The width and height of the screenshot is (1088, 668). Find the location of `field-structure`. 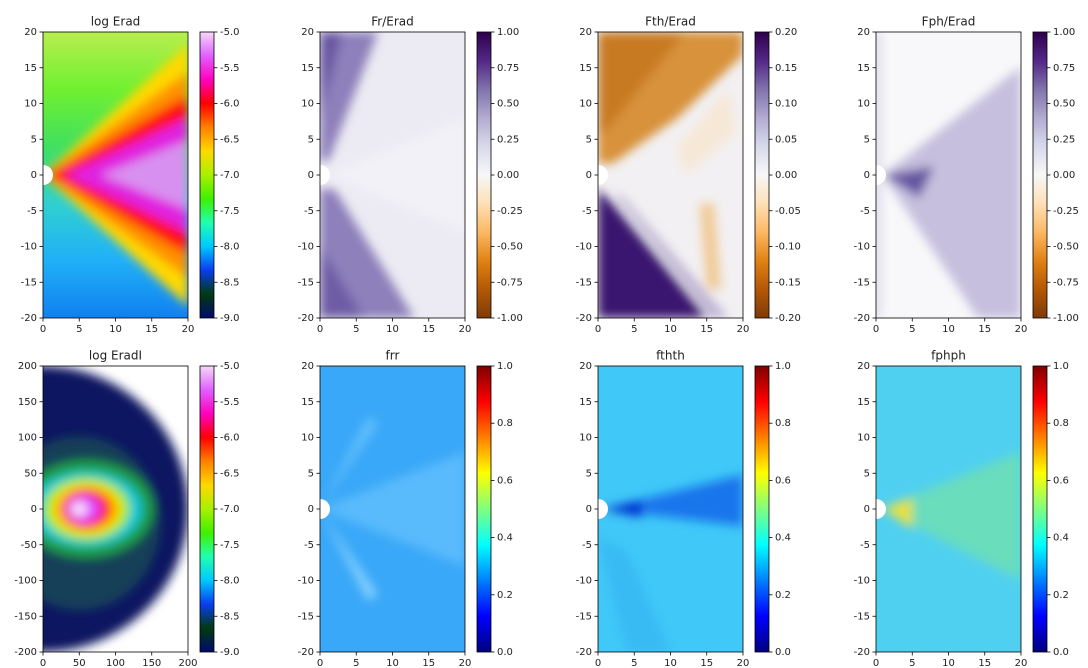

field-structure is located at coordinates (392, 509).